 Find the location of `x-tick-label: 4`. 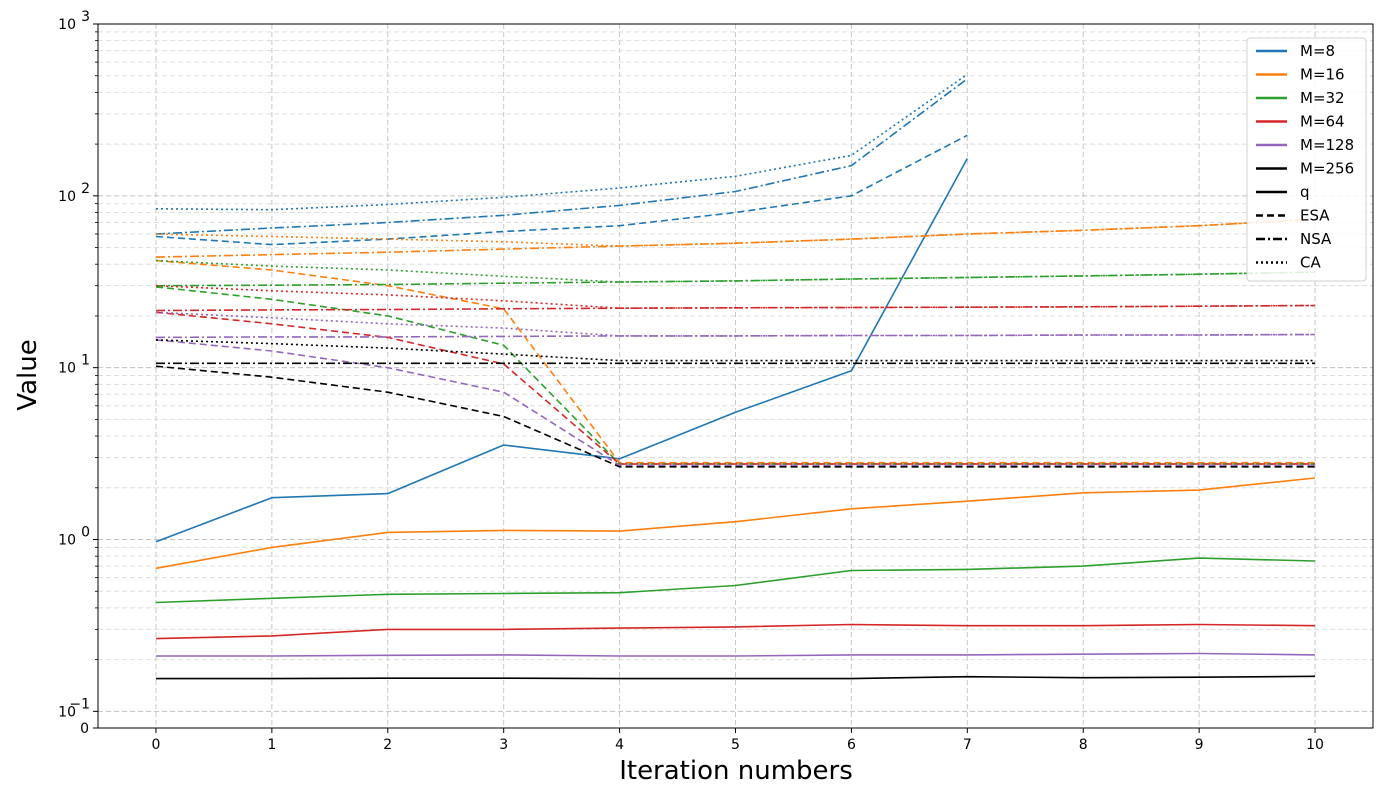

x-tick-label: 4 is located at coordinates (619, 745).